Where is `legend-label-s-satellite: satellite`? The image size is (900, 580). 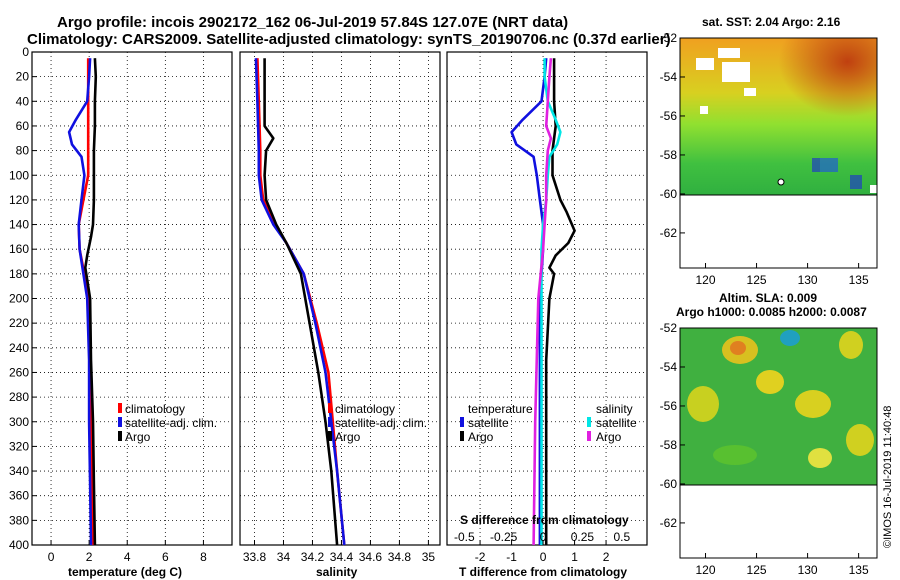
legend-label-s-satellite: satellite is located at coordinates (616, 423).